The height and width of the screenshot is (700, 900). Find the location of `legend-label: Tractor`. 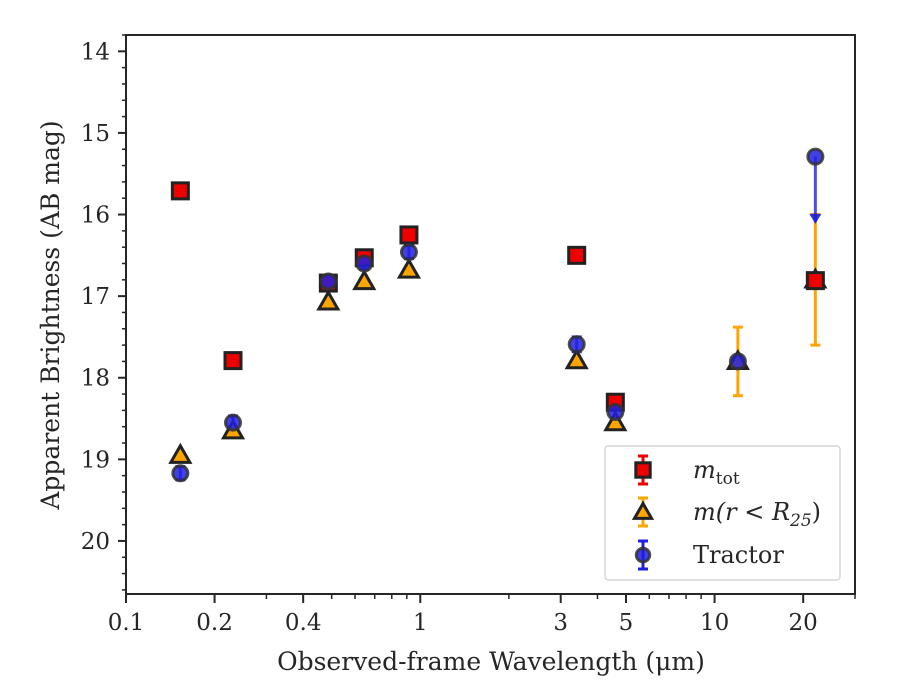

legend-label: Tractor is located at coordinates (738, 555).